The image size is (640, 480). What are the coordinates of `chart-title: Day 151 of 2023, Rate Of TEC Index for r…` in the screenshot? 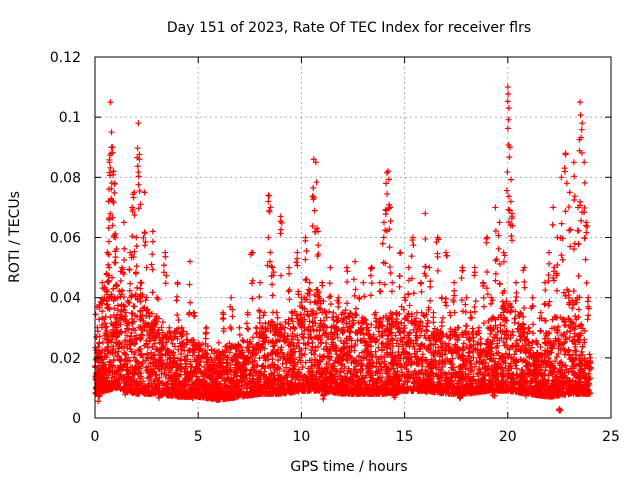 It's located at (349, 28).